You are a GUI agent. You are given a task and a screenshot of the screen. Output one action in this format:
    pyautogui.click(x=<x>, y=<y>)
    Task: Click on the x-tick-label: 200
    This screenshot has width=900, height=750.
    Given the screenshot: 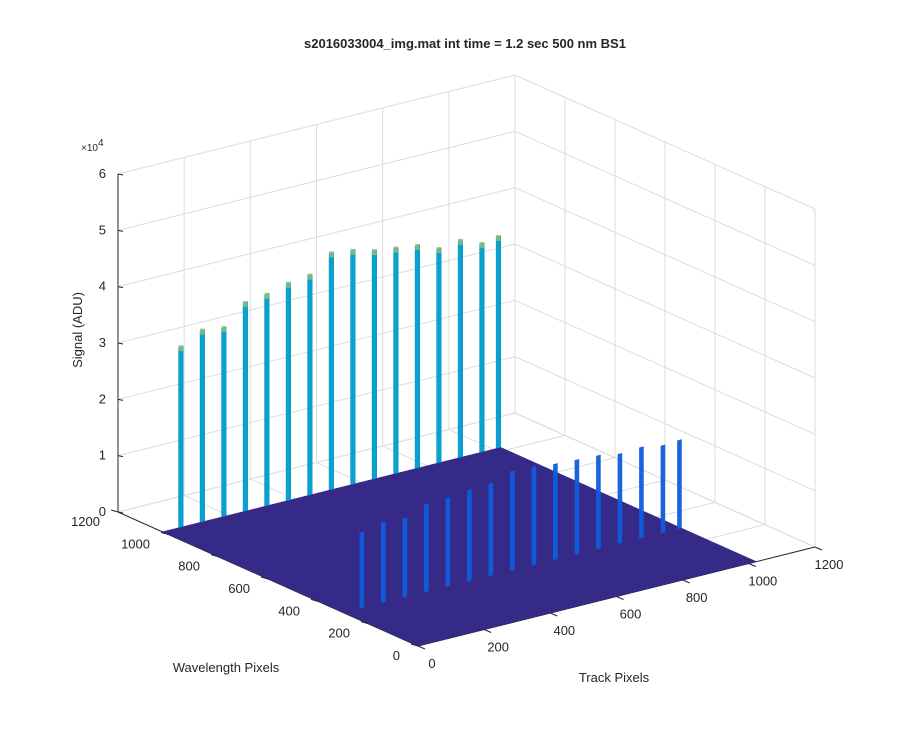 What is the action you would take?
    pyautogui.click(x=498, y=647)
    